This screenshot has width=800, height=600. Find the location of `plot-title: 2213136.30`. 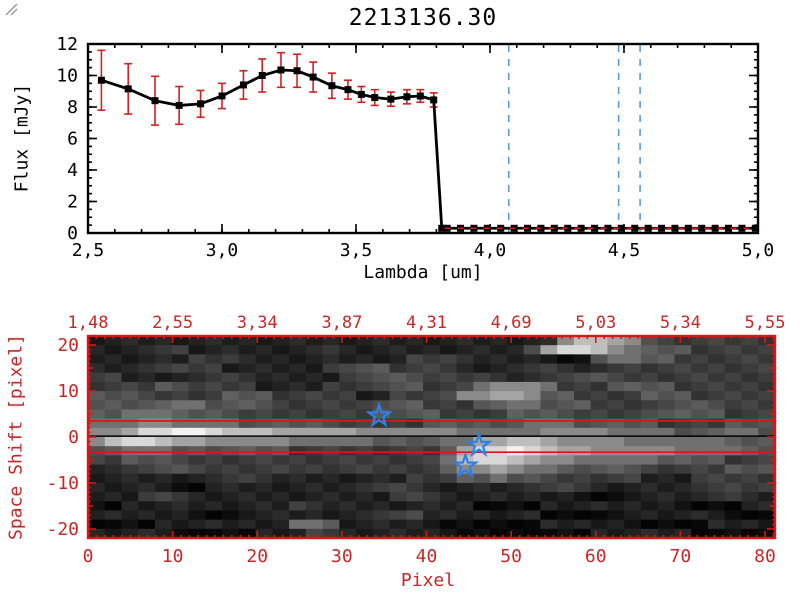

plot-title: 2213136.30 is located at coordinates (423, 18).